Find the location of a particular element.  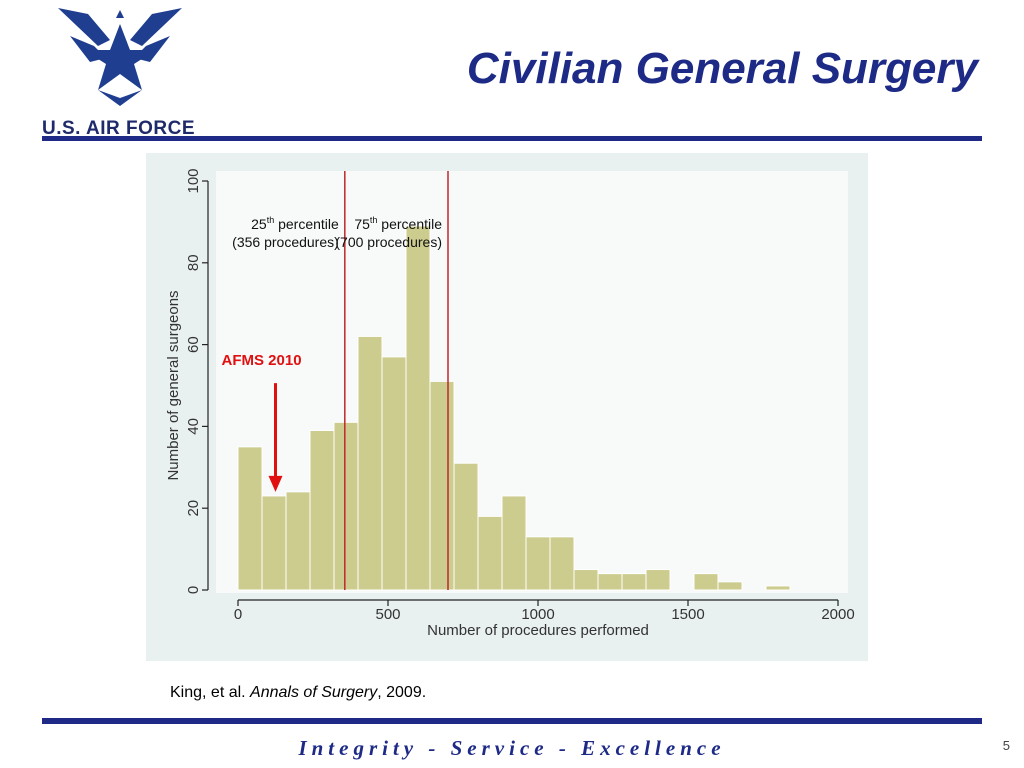

header-divider is located at coordinates (512, 138).